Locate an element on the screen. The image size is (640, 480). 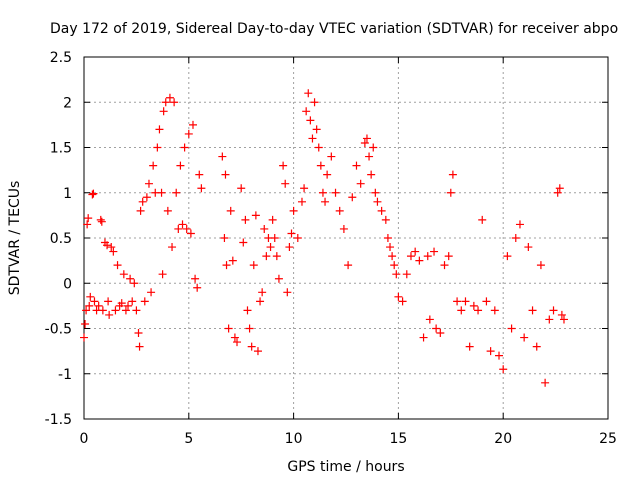
x-tick-label: 10 is located at coordinates (294, 439).